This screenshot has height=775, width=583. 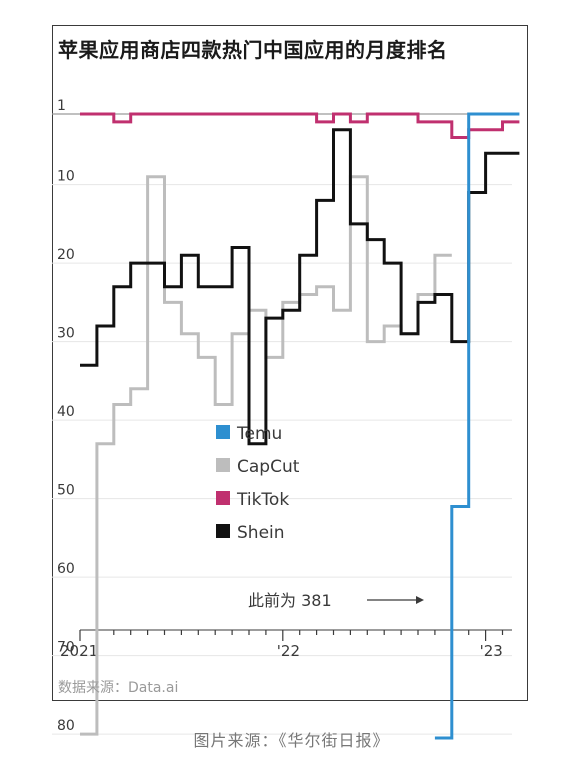 I want to click on series-line-tiktok, so click(x=300, y=126).